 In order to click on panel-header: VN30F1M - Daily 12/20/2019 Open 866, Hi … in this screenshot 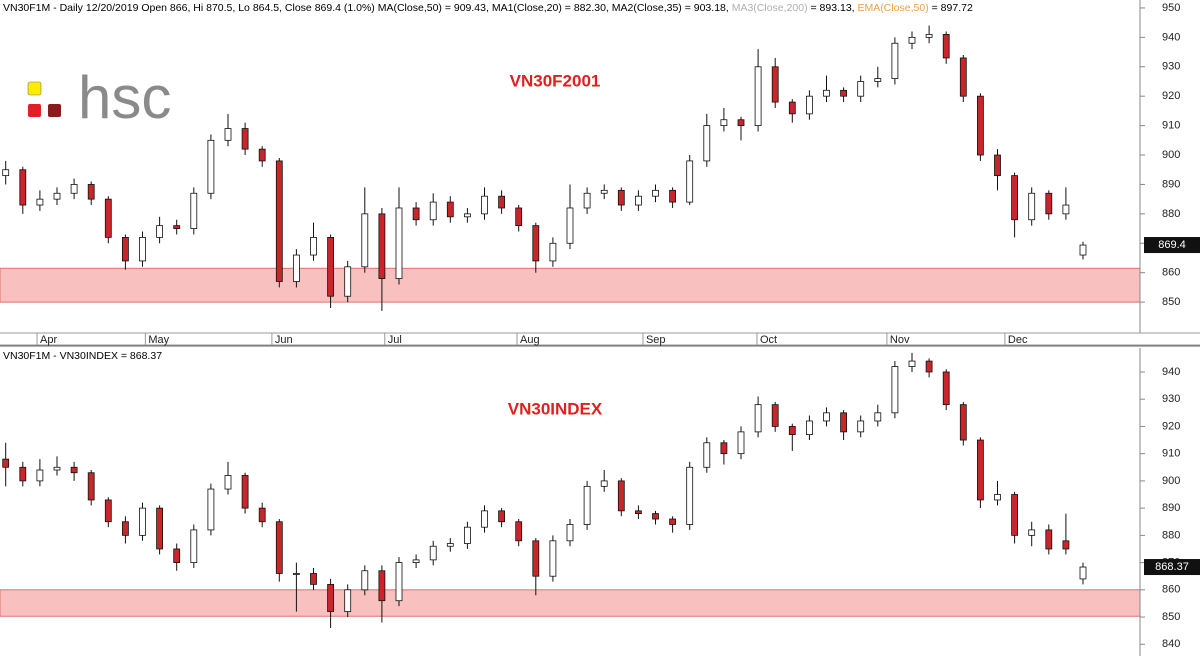, I will do `click(488, 8)`.